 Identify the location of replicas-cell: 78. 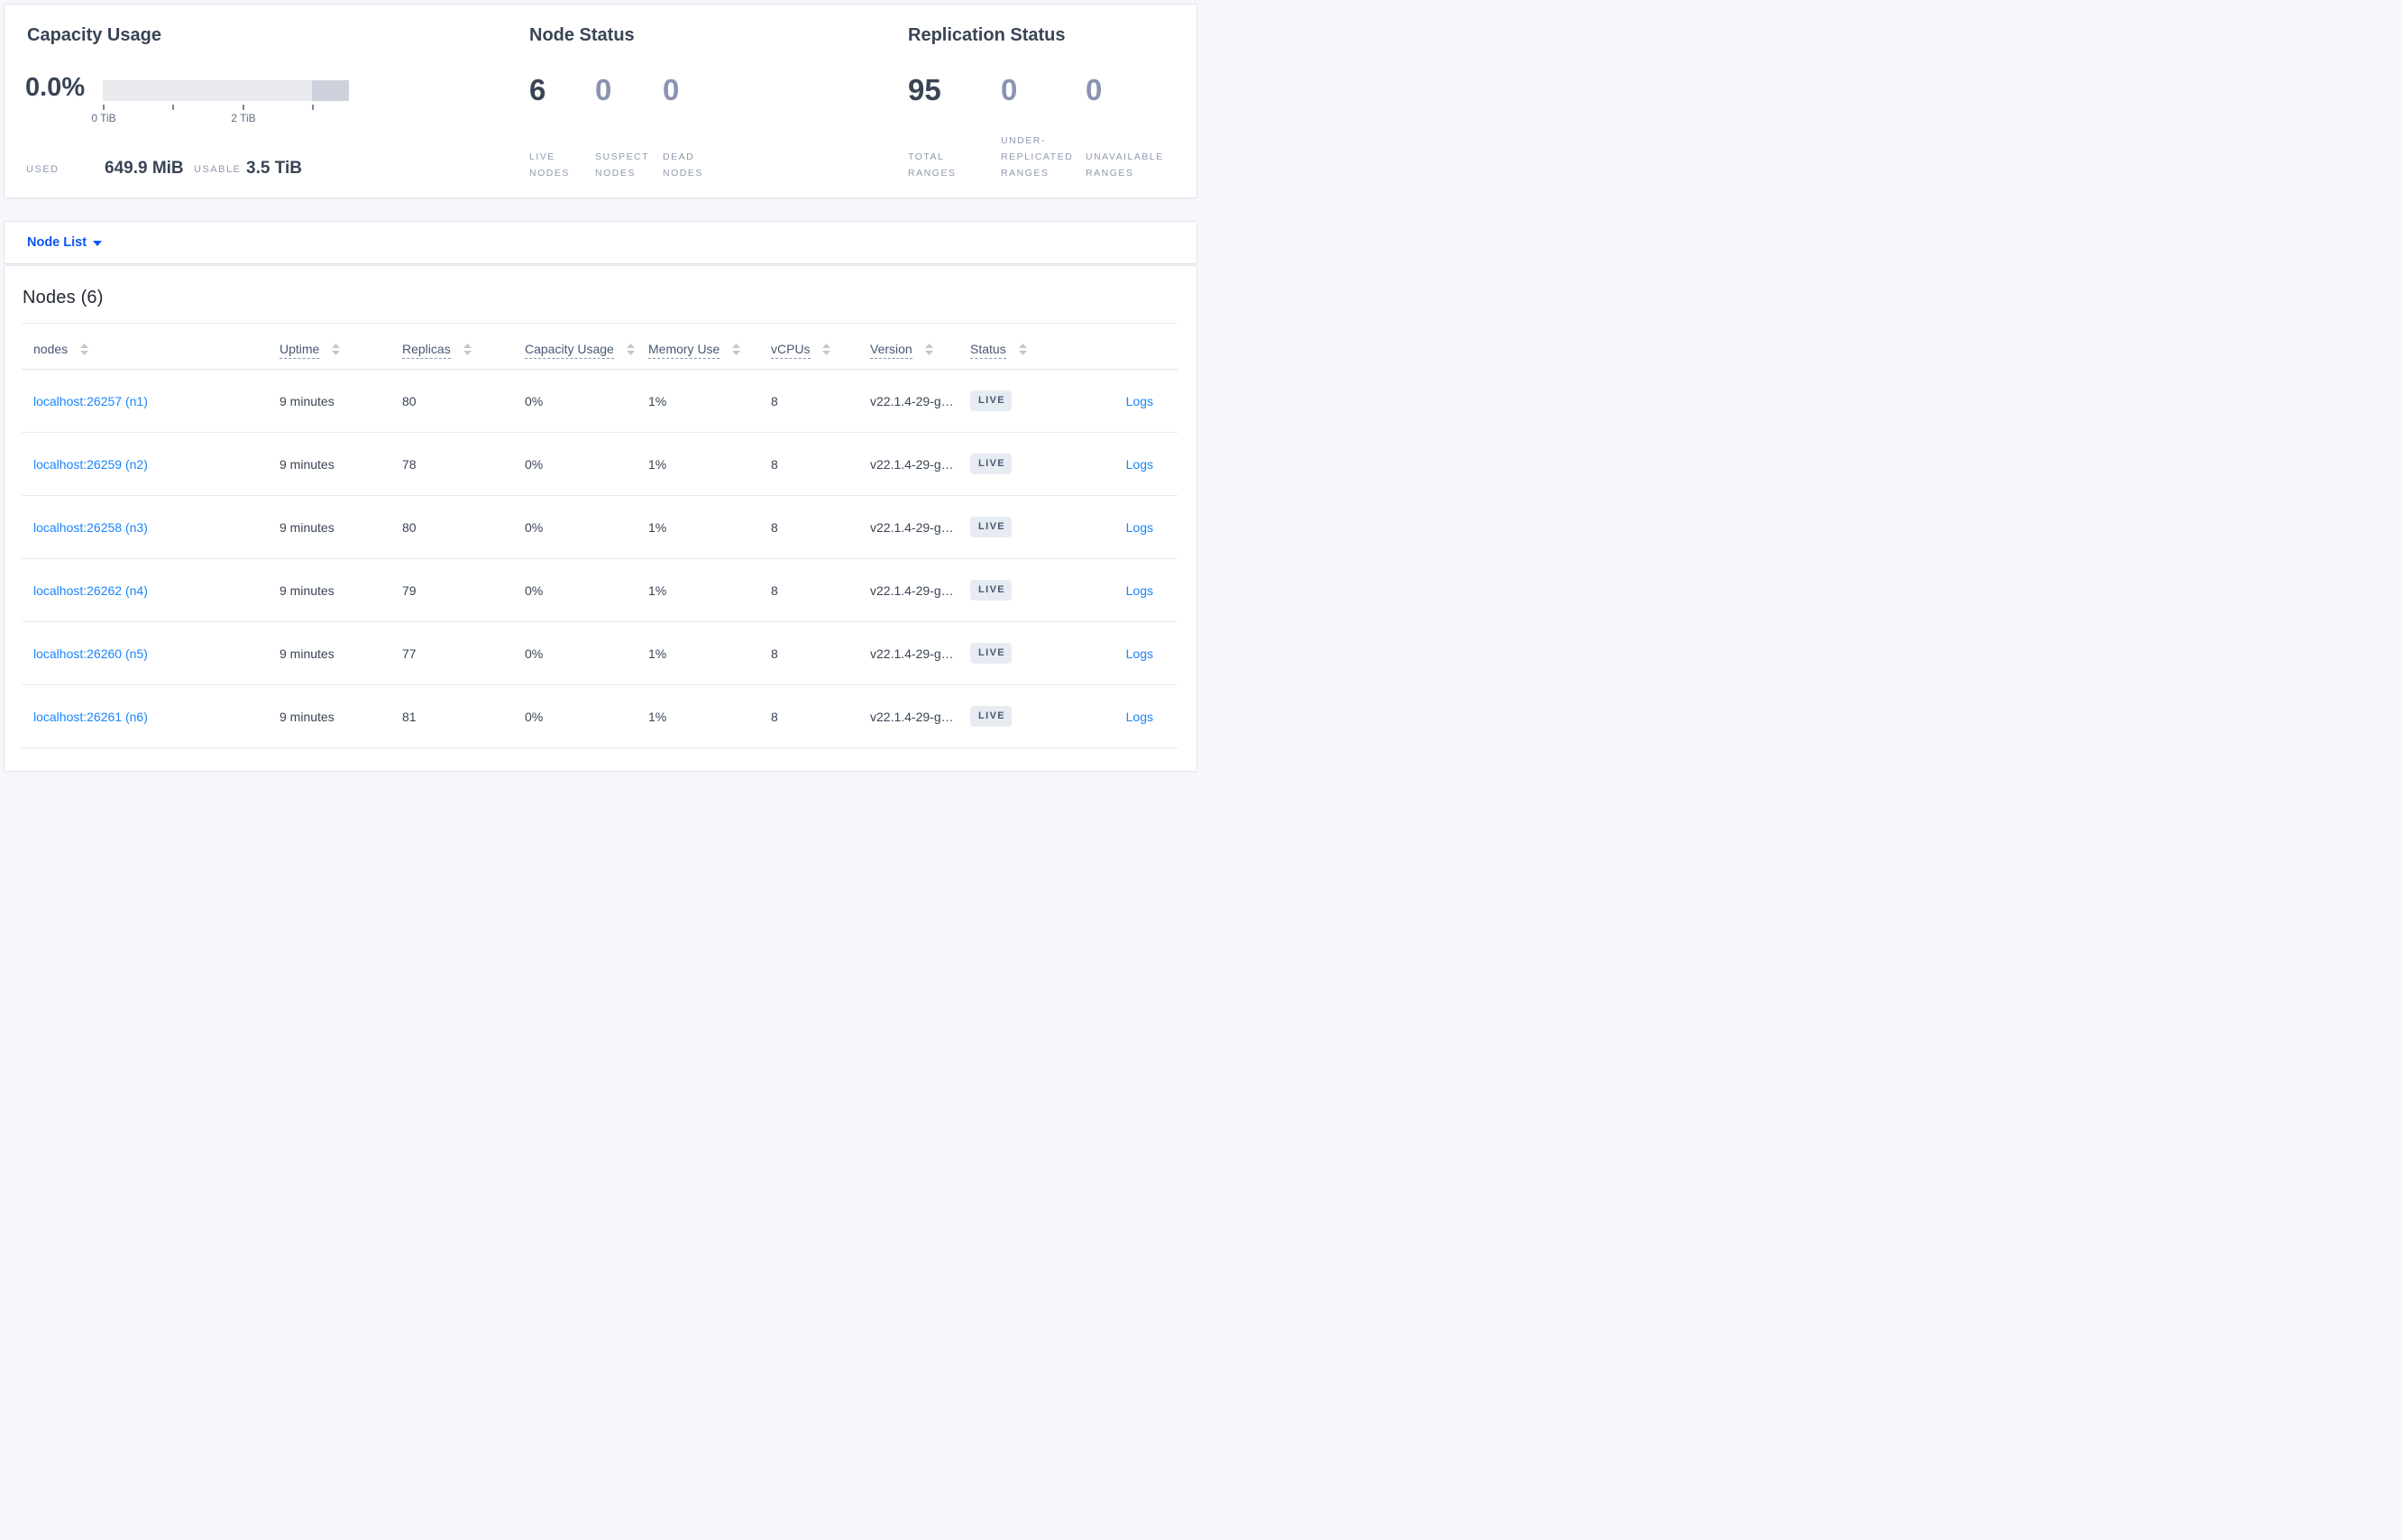
(463, 464).